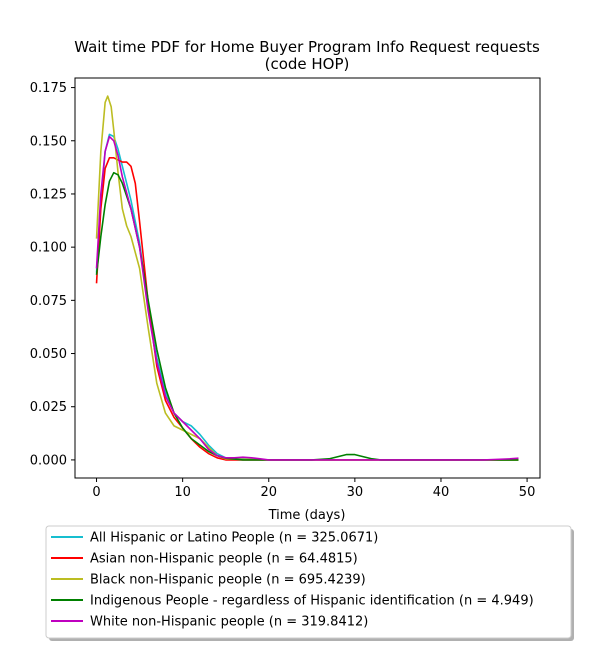 Image resolution: width=600 pixels, height=650 pixels. What do you see at coordinates (441, 492) in the screenshot?
I see `x-tick-label: 40` at bounding box center [441, 492].